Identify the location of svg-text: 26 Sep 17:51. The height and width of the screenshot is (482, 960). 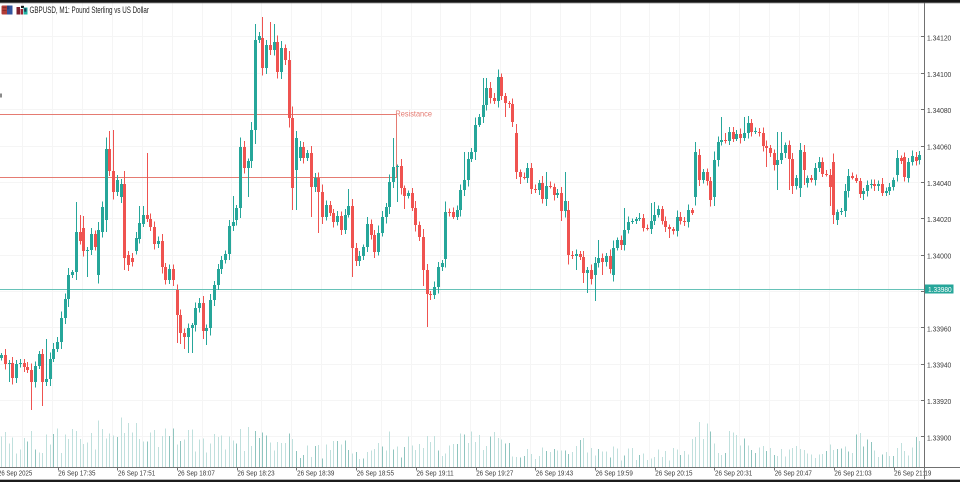
(136, 473).